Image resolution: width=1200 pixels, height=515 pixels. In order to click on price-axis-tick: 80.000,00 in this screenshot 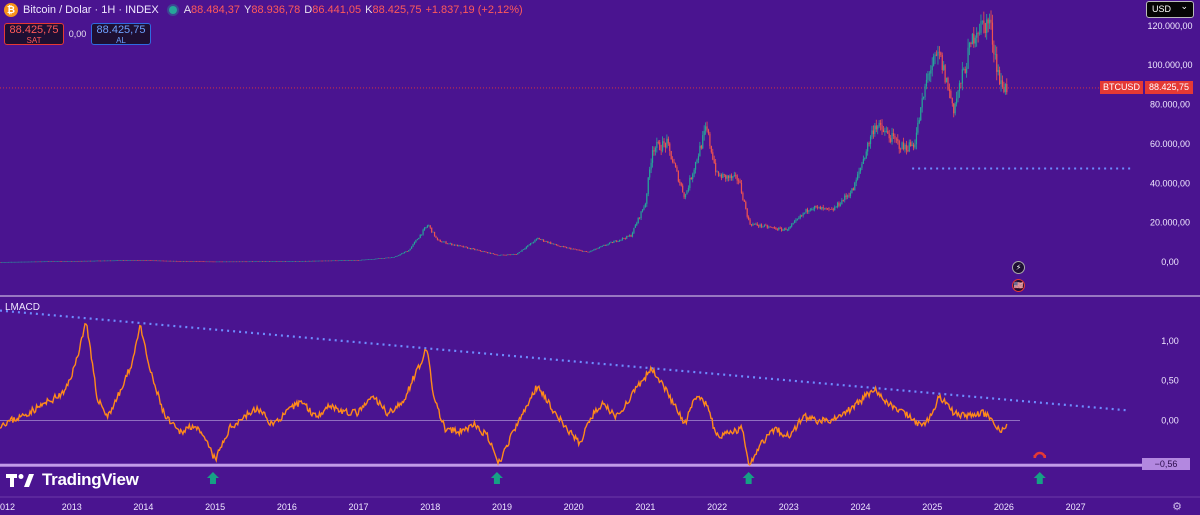, I will do `click(1170, 105)`.